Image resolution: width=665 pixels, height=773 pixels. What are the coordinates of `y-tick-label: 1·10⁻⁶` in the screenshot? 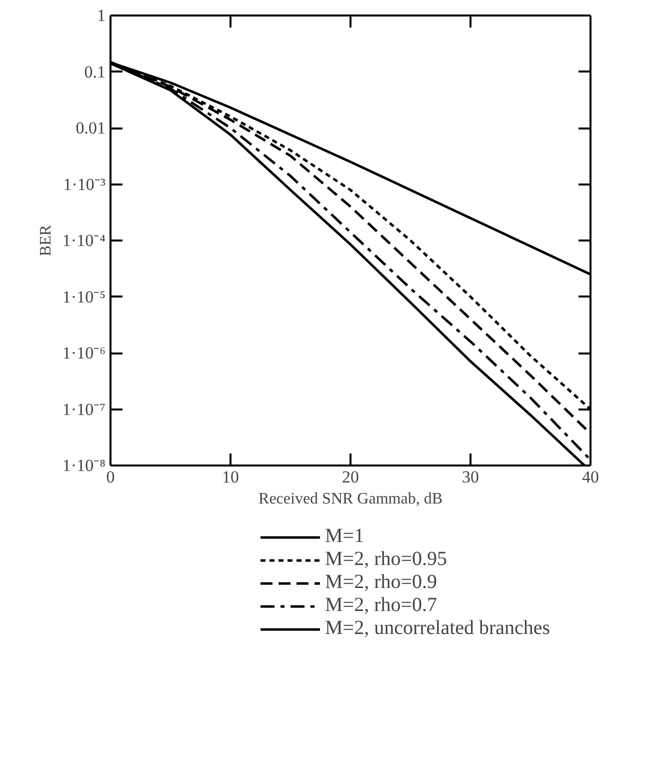 It's located at (84, 353).